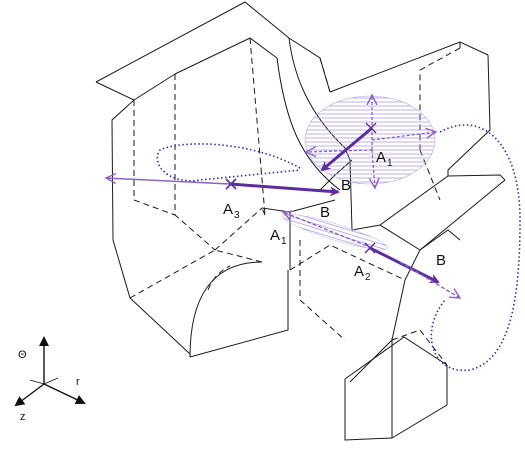 This screenshot has width=525, height=457. I want to click on a3-arrow-to-b, so click(284, 189).